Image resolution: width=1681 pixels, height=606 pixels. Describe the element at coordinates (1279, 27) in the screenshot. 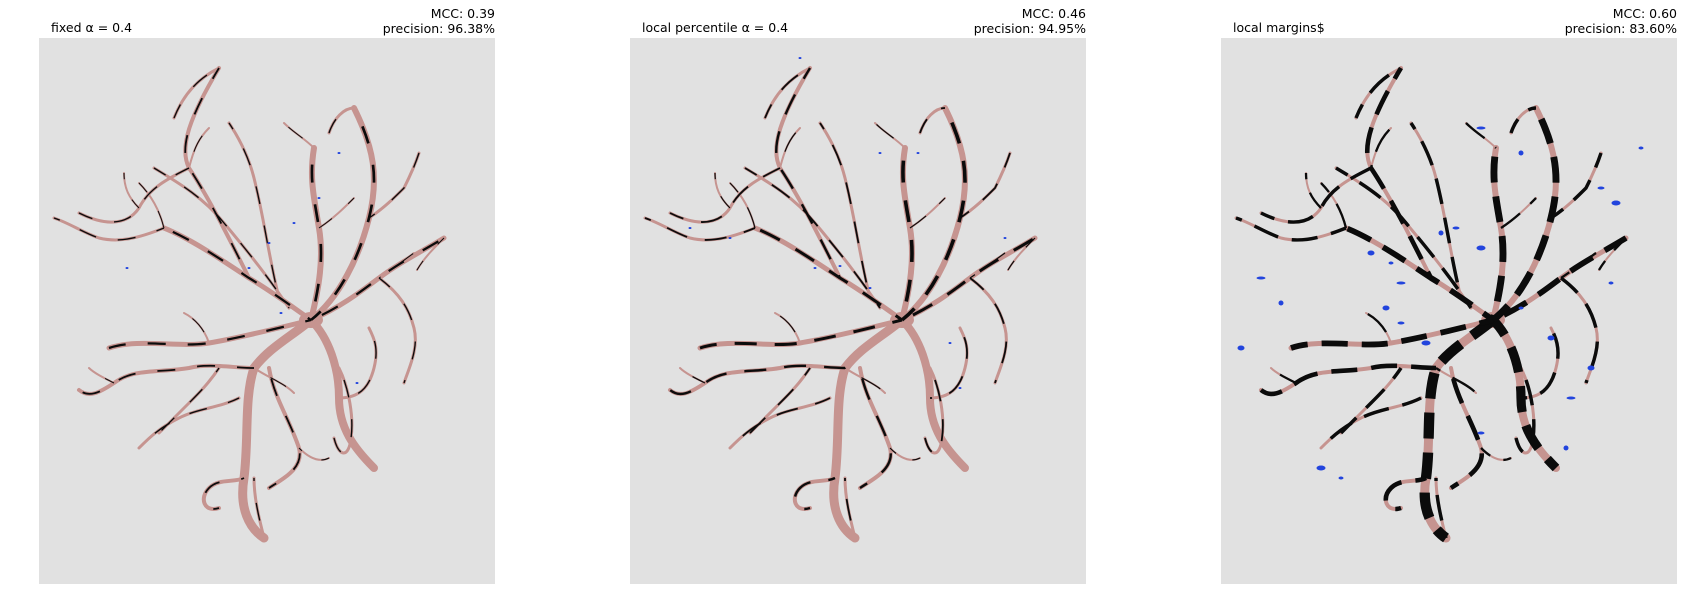

I see `panel-title: local margins$` at that location.